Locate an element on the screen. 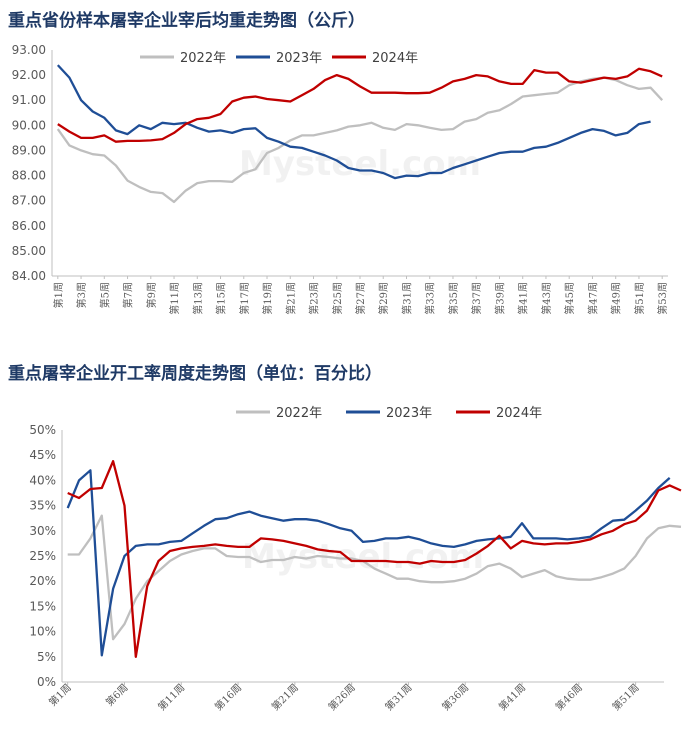  y-tick-label: 90.00 is located at coordinates (29, 125).